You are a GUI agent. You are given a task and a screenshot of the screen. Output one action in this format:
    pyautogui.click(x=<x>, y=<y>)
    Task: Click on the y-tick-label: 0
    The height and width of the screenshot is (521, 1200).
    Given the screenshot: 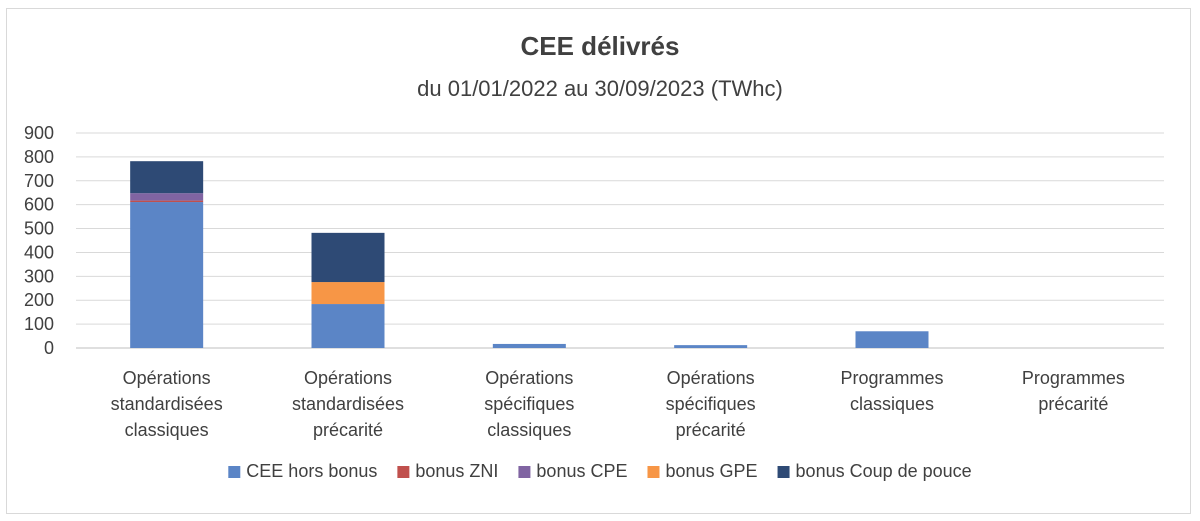 What is the action you would take?
    pyautogui.click(x=49, y=348)
    